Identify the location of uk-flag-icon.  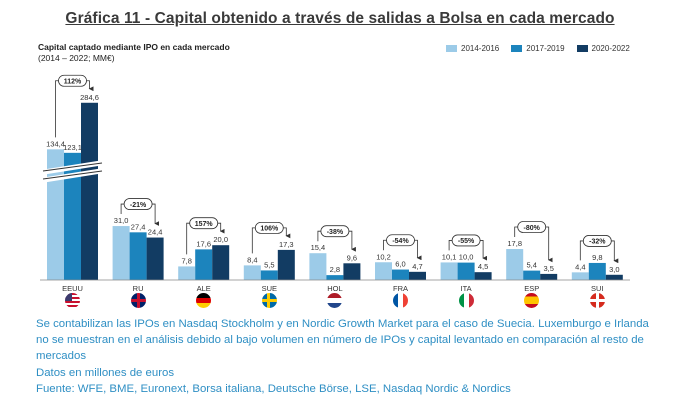
(138, 300).